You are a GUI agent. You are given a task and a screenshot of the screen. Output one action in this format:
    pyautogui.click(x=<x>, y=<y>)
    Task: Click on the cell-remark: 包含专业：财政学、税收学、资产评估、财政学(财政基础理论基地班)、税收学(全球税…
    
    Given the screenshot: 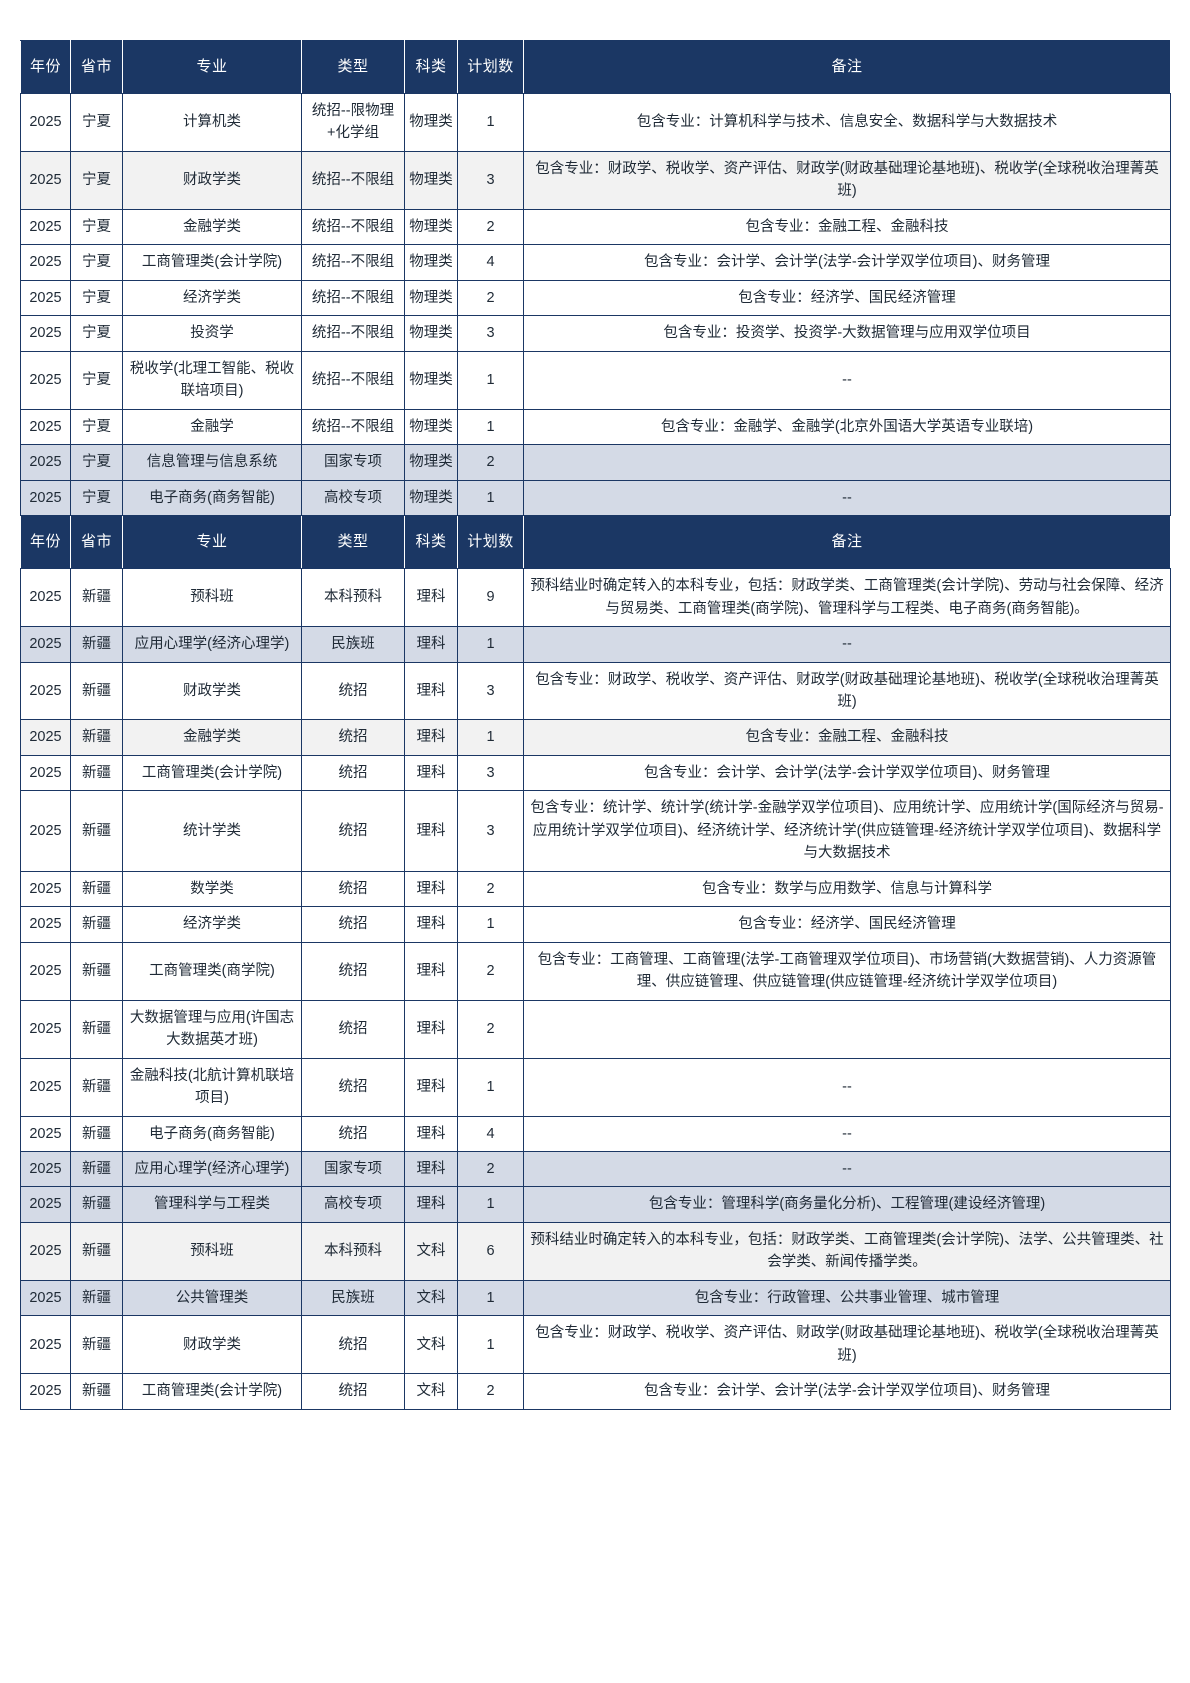 What is the action you would take?
    pyautogui.click(x=847, y=180)
    